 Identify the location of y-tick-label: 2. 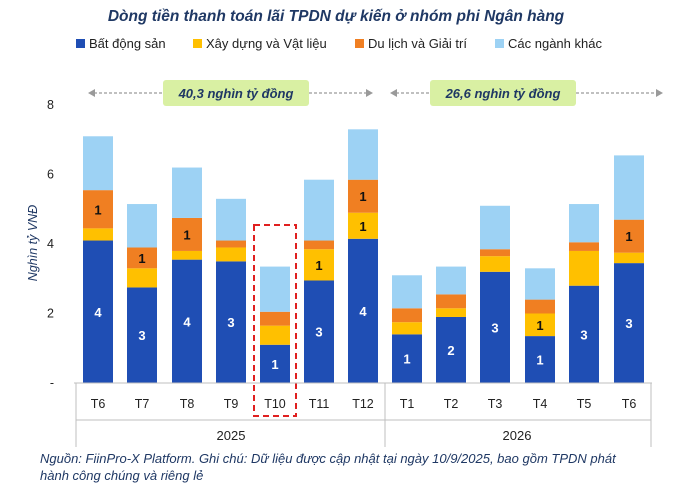
(50, 314).